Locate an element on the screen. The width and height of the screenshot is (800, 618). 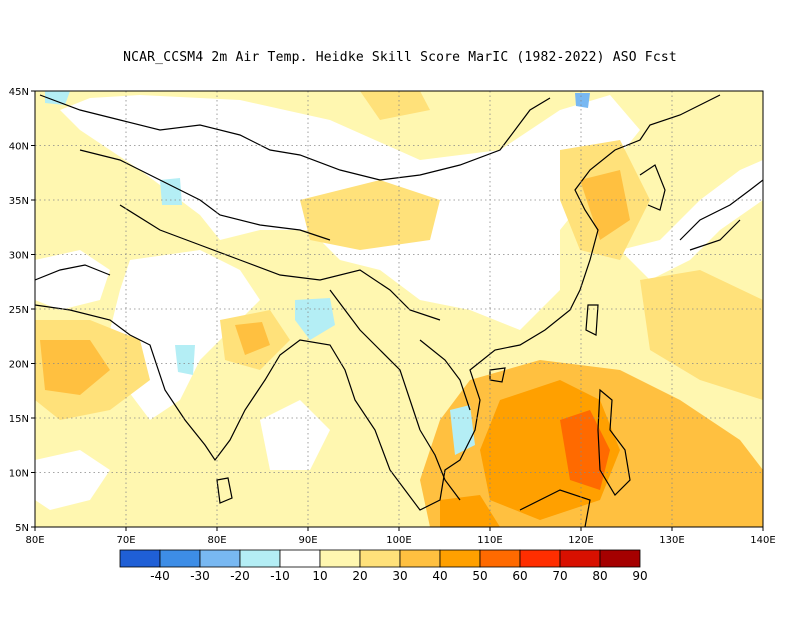
lat-tick-label: 45N is located at coordinates (19, 92).